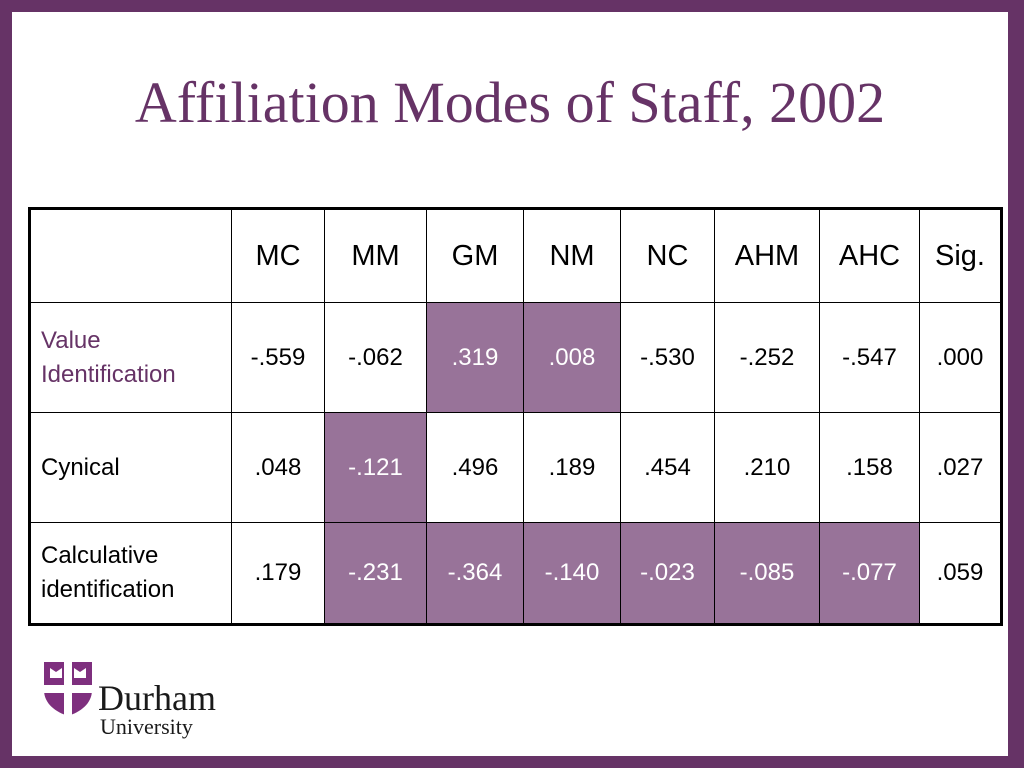 The width and height of the screenshot is (1024, 768). I want to click on table-cell: -.559, so click(278, 357).